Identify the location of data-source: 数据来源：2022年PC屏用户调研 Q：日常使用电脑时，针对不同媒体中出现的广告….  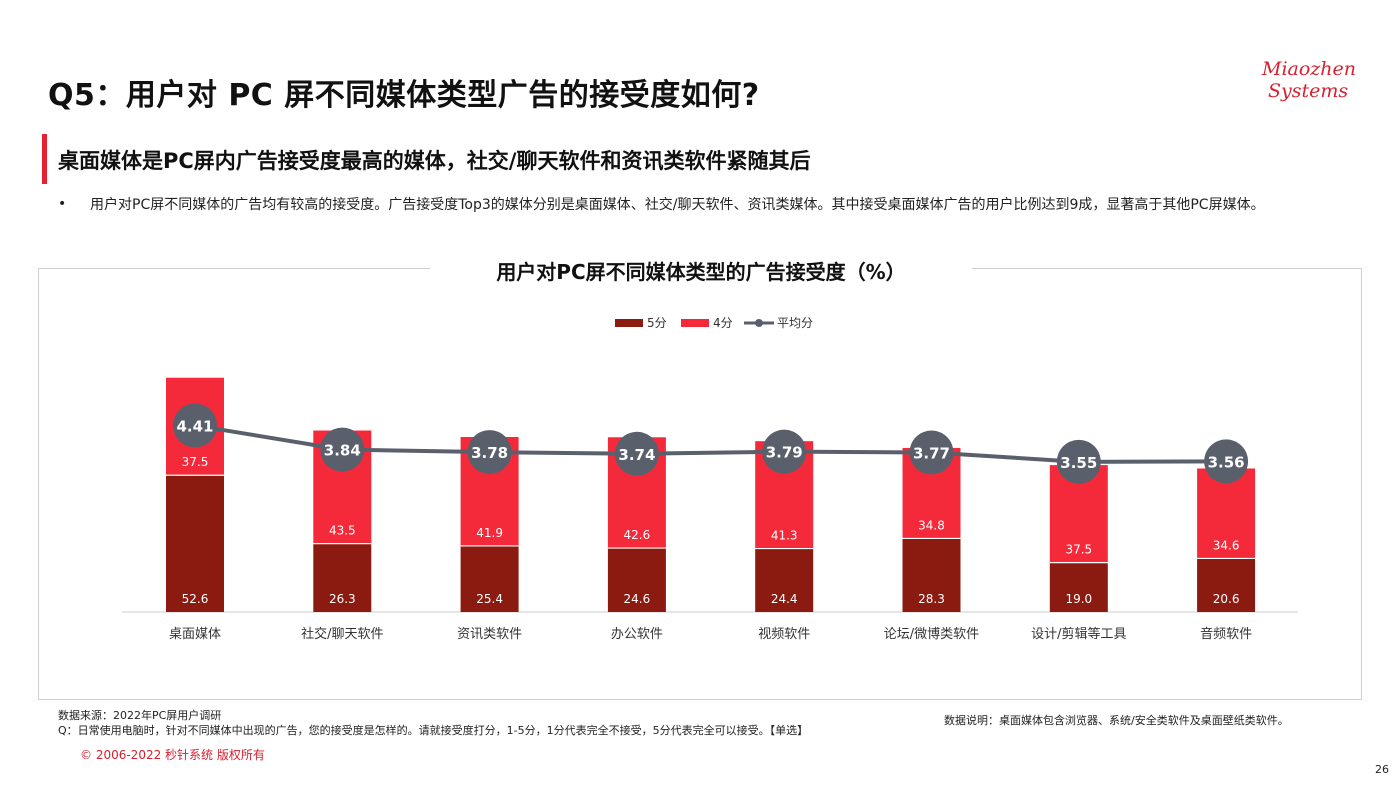
(433, 723).